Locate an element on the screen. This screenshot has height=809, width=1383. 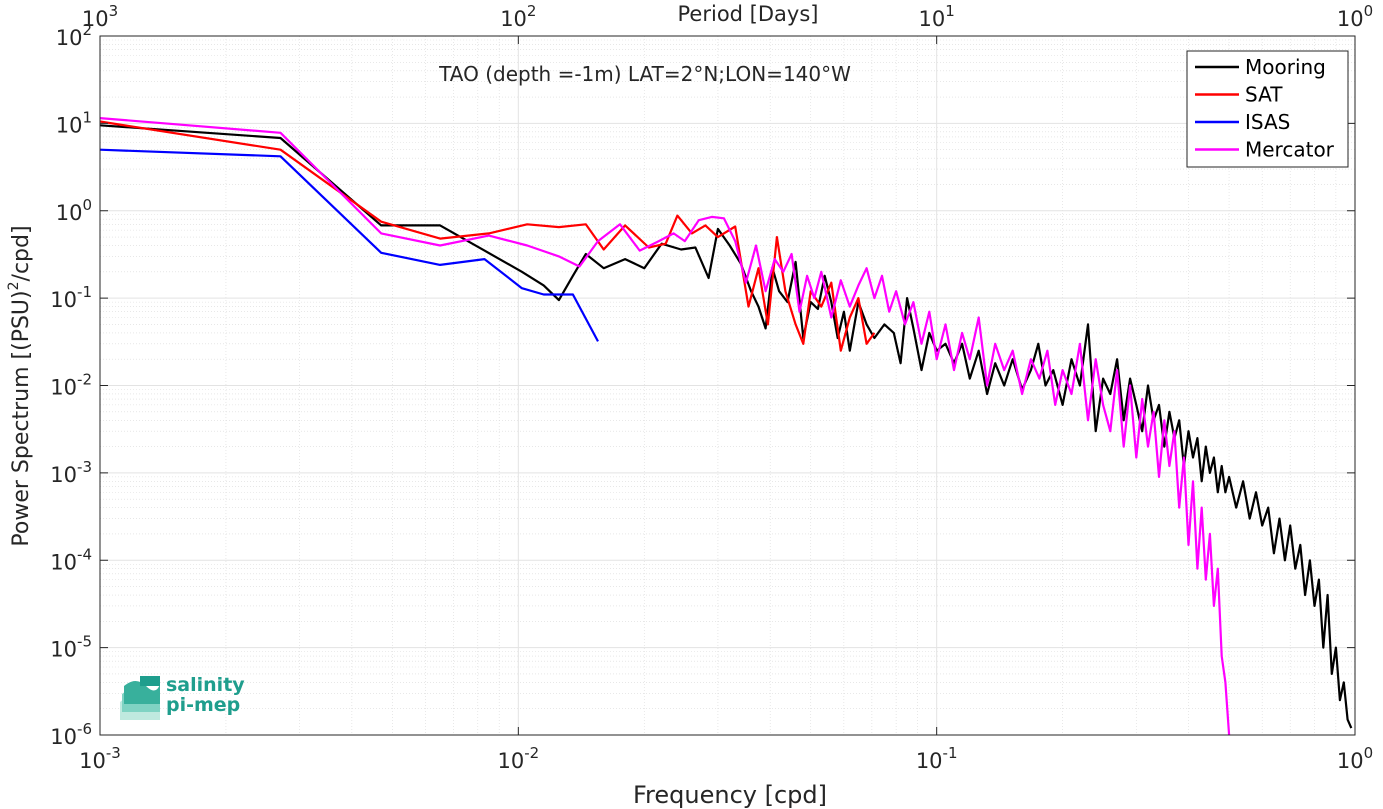
y-tick-label: 10² is located at coordinates (74, 35).